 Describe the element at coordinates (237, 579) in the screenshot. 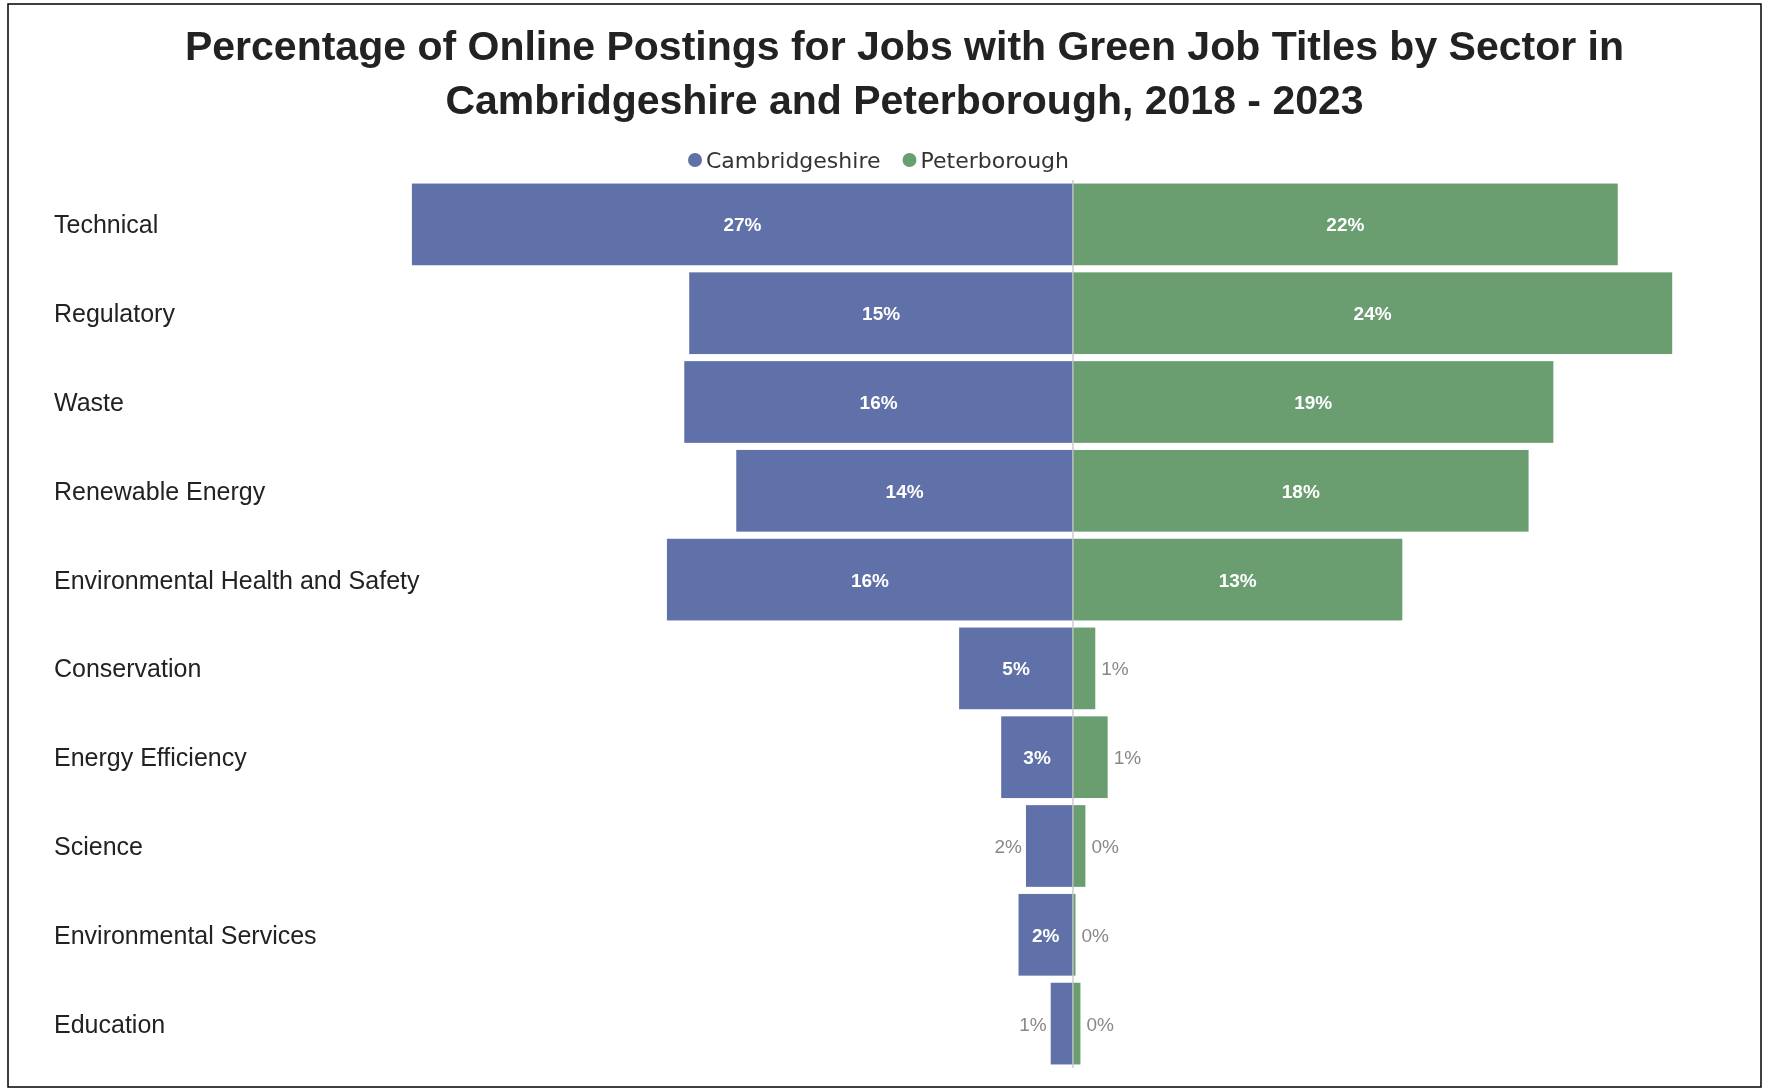

I see `y-tick-label: Environmental Health and Safety` at that location.